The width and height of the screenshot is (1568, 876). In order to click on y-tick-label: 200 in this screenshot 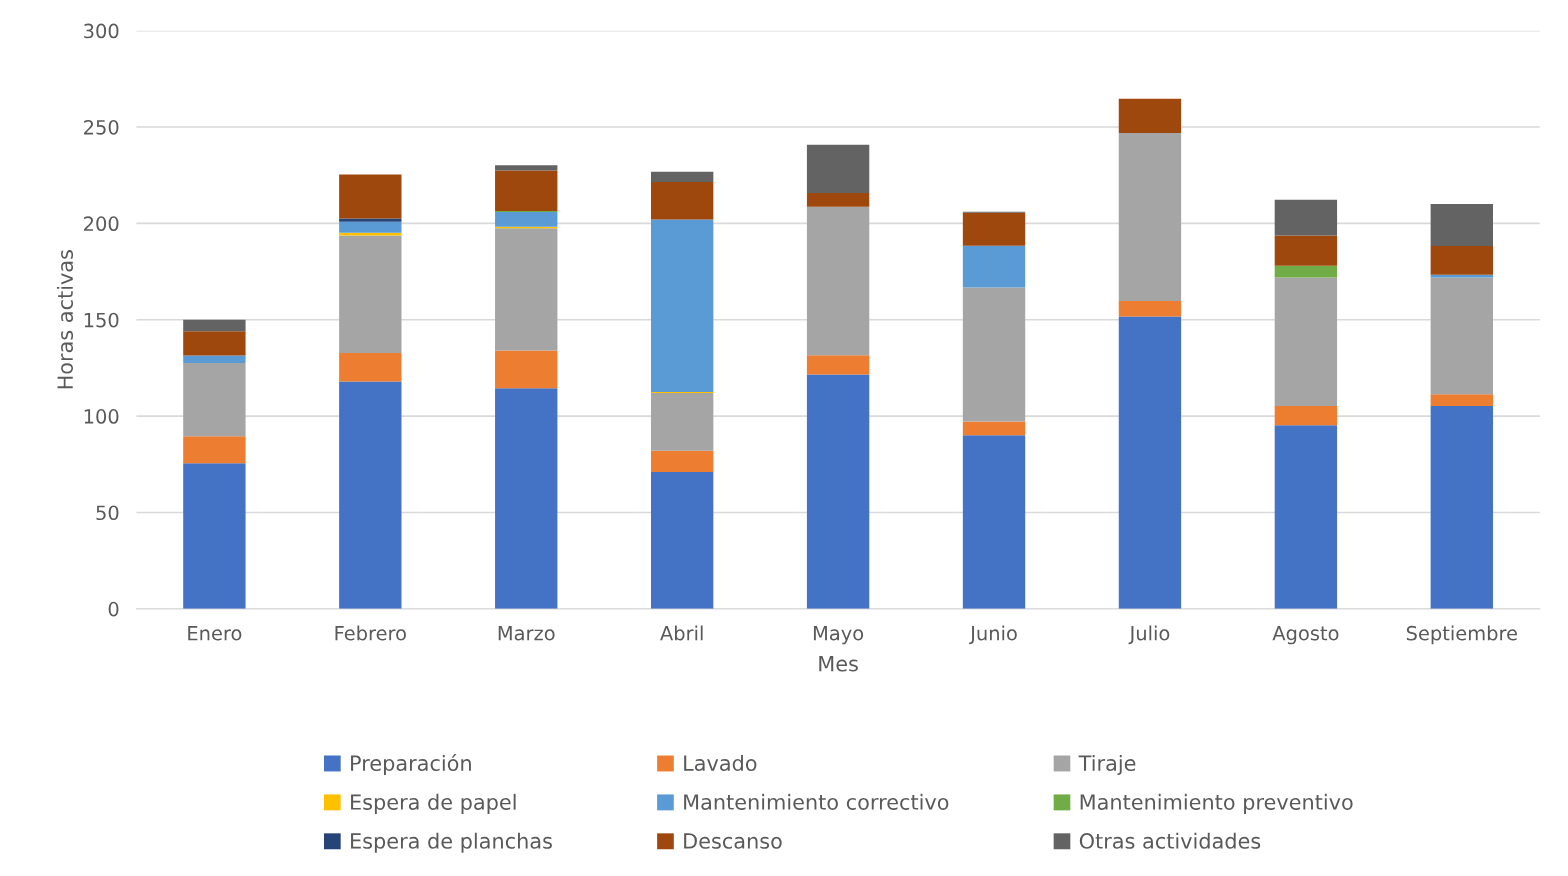, I will do `click(101, 224)`.